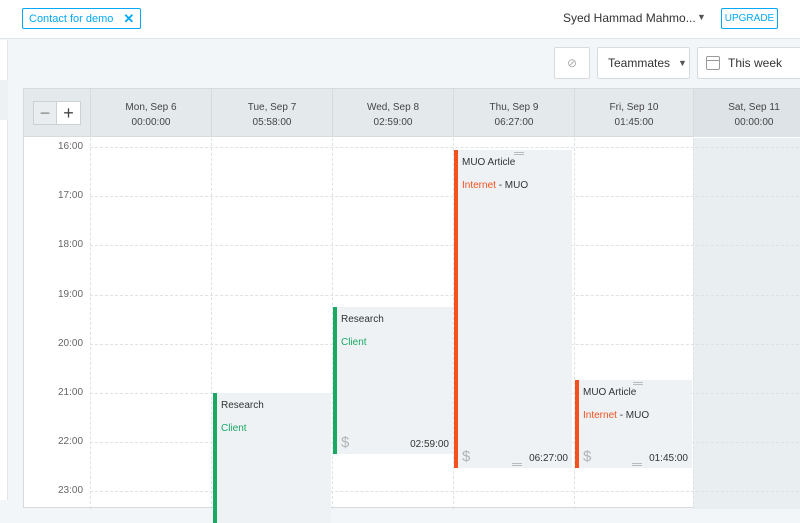 Image resolution: width=800 pixels, height=523 pixels. I want to click on sync-button: ⊘, so click(572, 63).